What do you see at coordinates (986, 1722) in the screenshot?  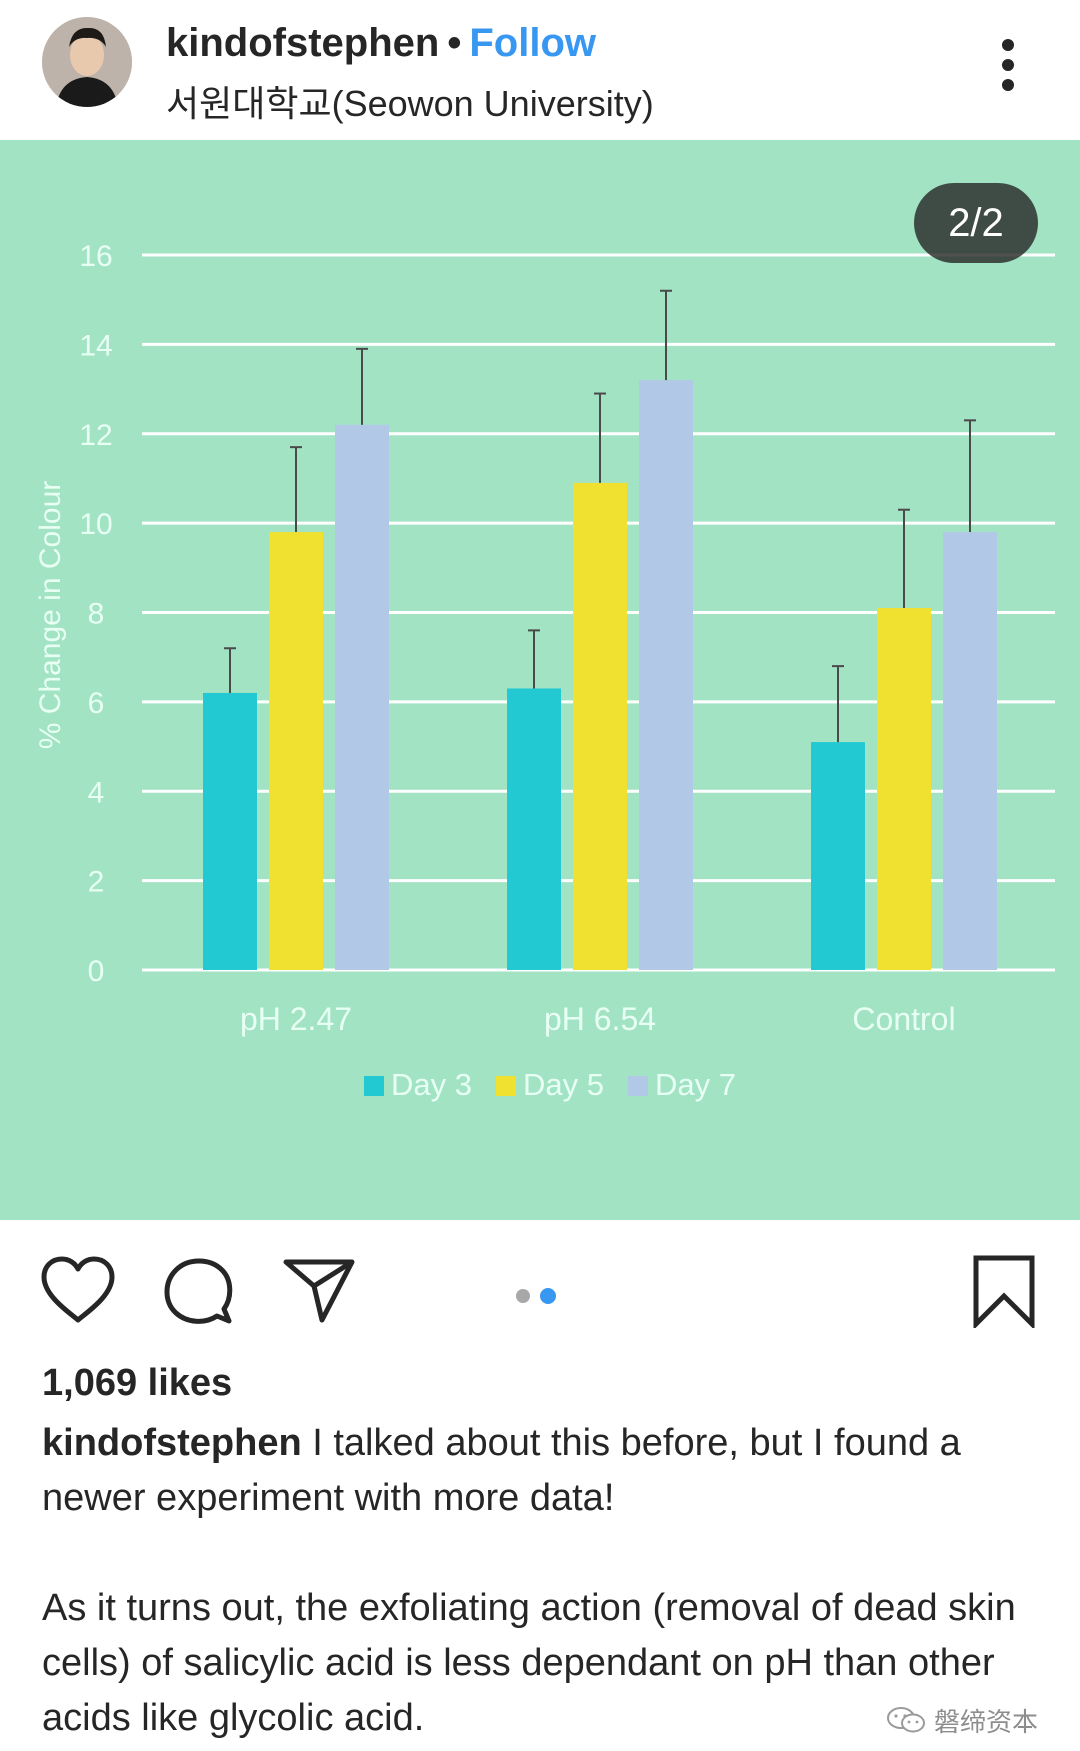 I see `watermark-text: 磐缔资本` at bounding box center [986, 1722].